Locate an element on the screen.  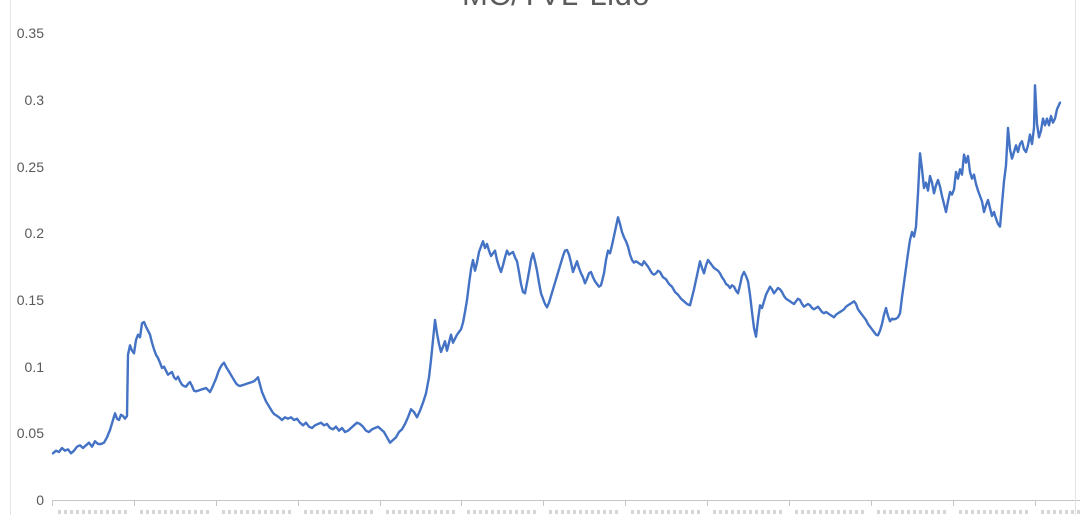
chart-title: MC/TVL-Lido is located at coordinates (556, 6).